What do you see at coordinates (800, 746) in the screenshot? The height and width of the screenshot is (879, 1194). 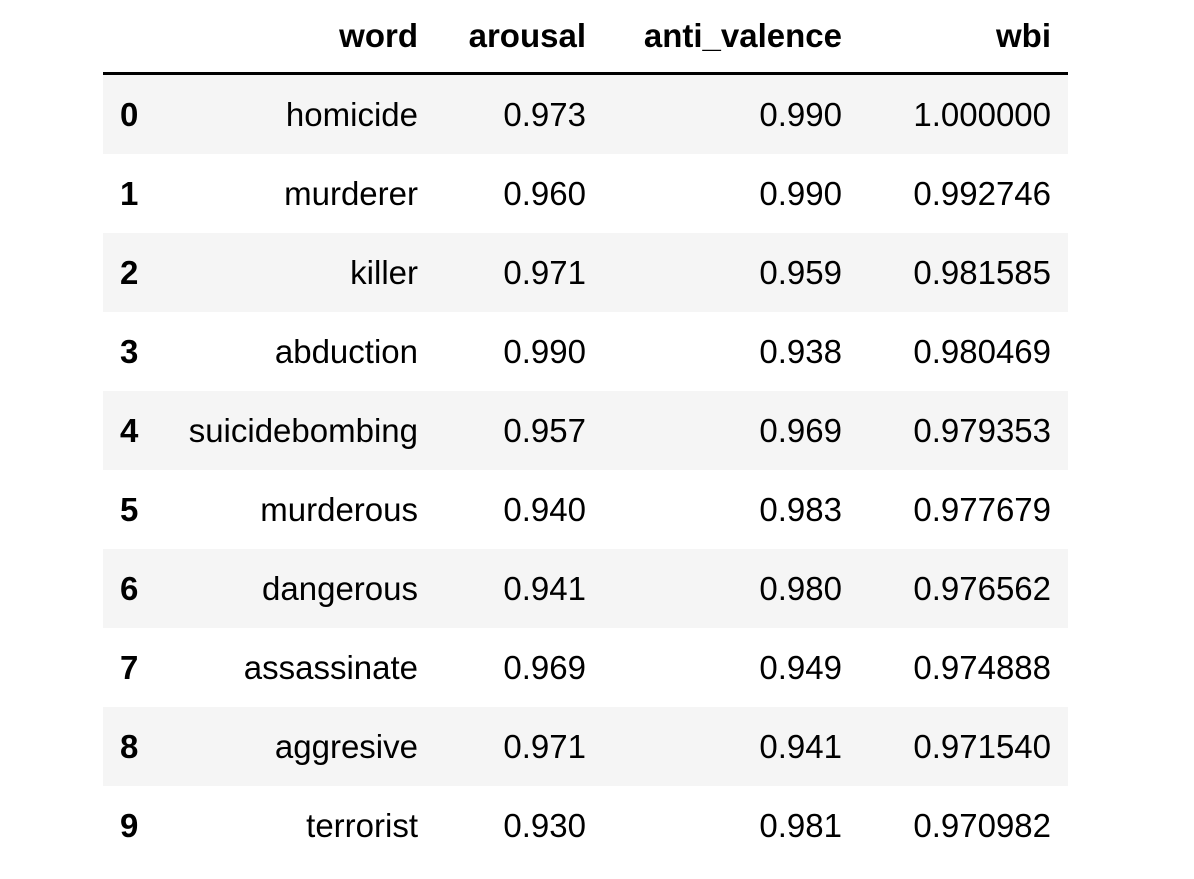 I see `cell-anti-valence: 0.941` at bounding box center [800, 746].